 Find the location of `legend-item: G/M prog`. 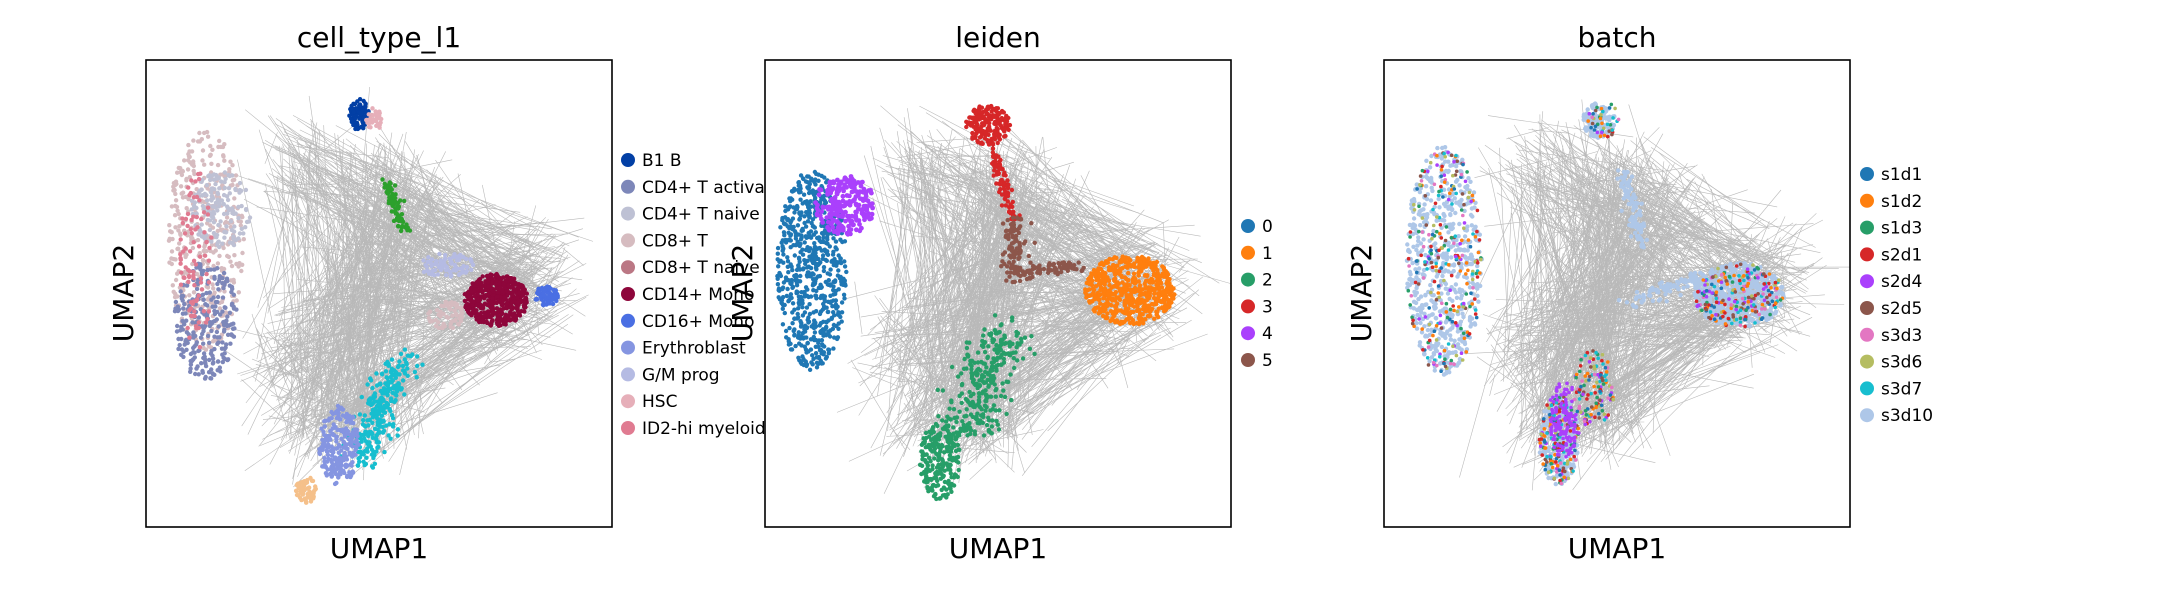

legend-item: G/M prog is located at coordinates (670, 375).